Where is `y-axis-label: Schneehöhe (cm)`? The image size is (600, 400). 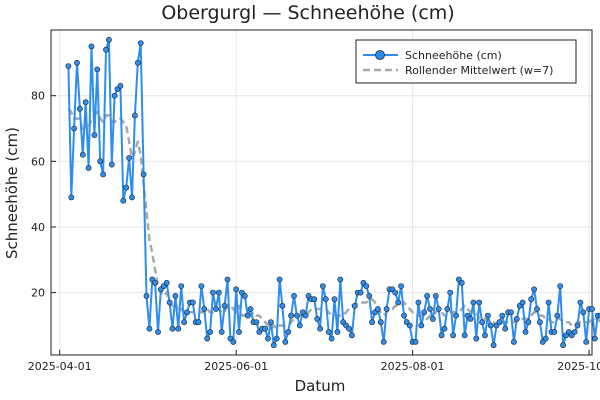 y-axis-label: Schneehöhe (cm) is located at coordinates (12, 193).